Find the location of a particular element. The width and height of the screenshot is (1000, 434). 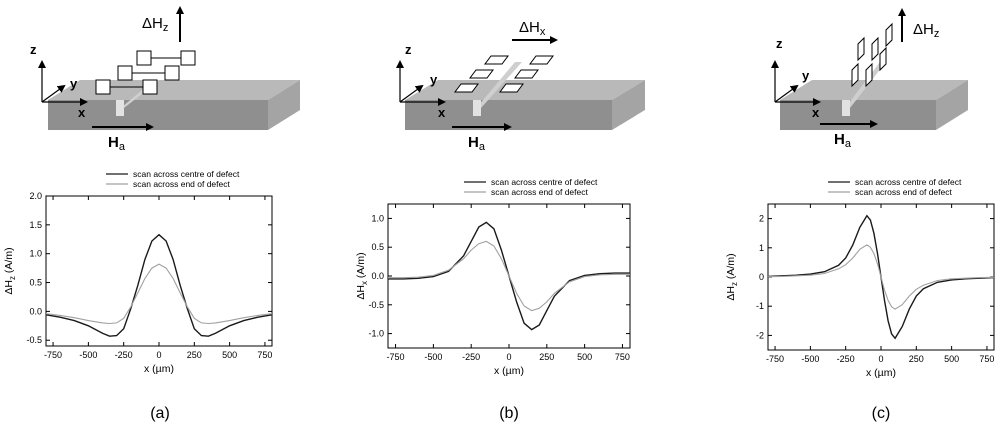

plot-frame is located at coordinates (159, 271).